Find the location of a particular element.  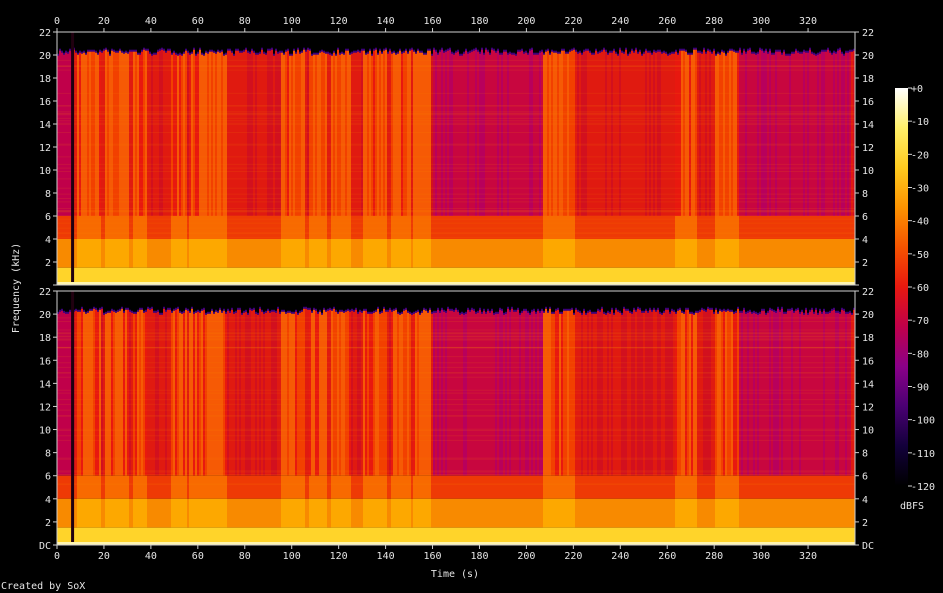

y-tick-label: 4 is located at coordinates (865, 500).